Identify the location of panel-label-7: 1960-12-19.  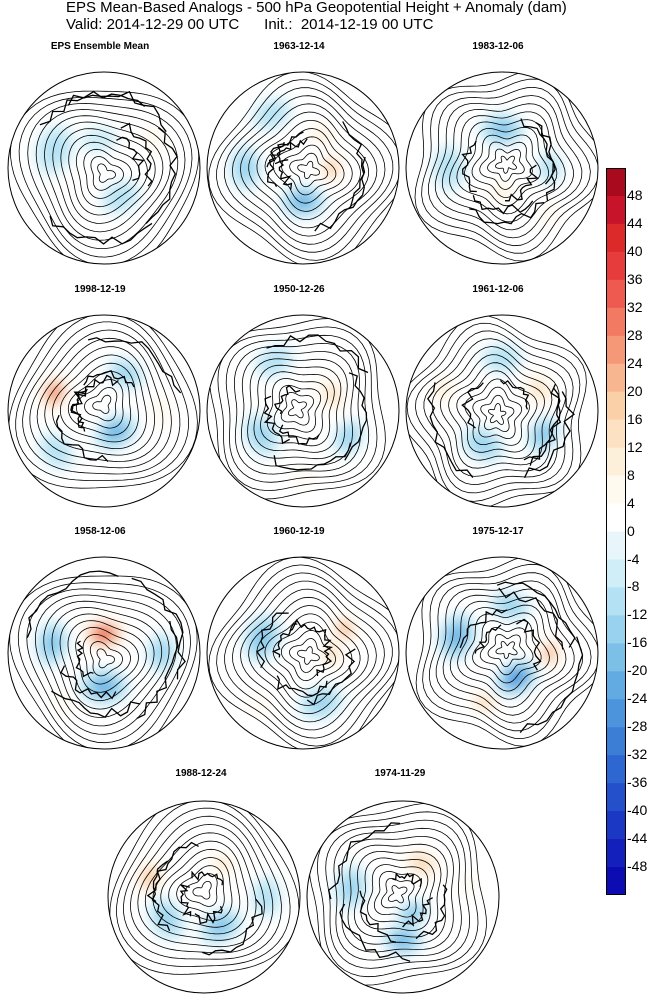
(299, 531).